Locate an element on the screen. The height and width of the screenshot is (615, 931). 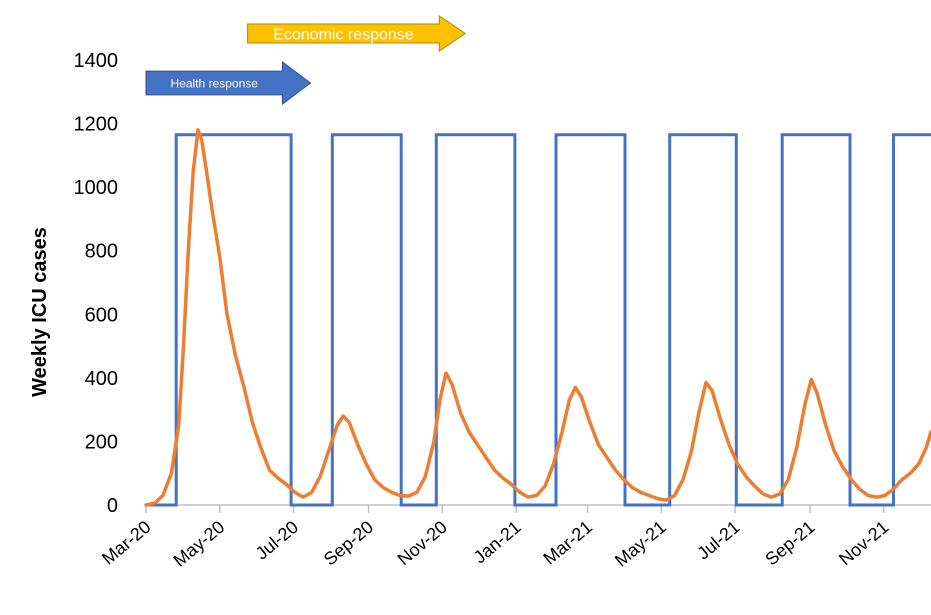
x-tick-label: Mar-21 is located at coordinates (568, 543).